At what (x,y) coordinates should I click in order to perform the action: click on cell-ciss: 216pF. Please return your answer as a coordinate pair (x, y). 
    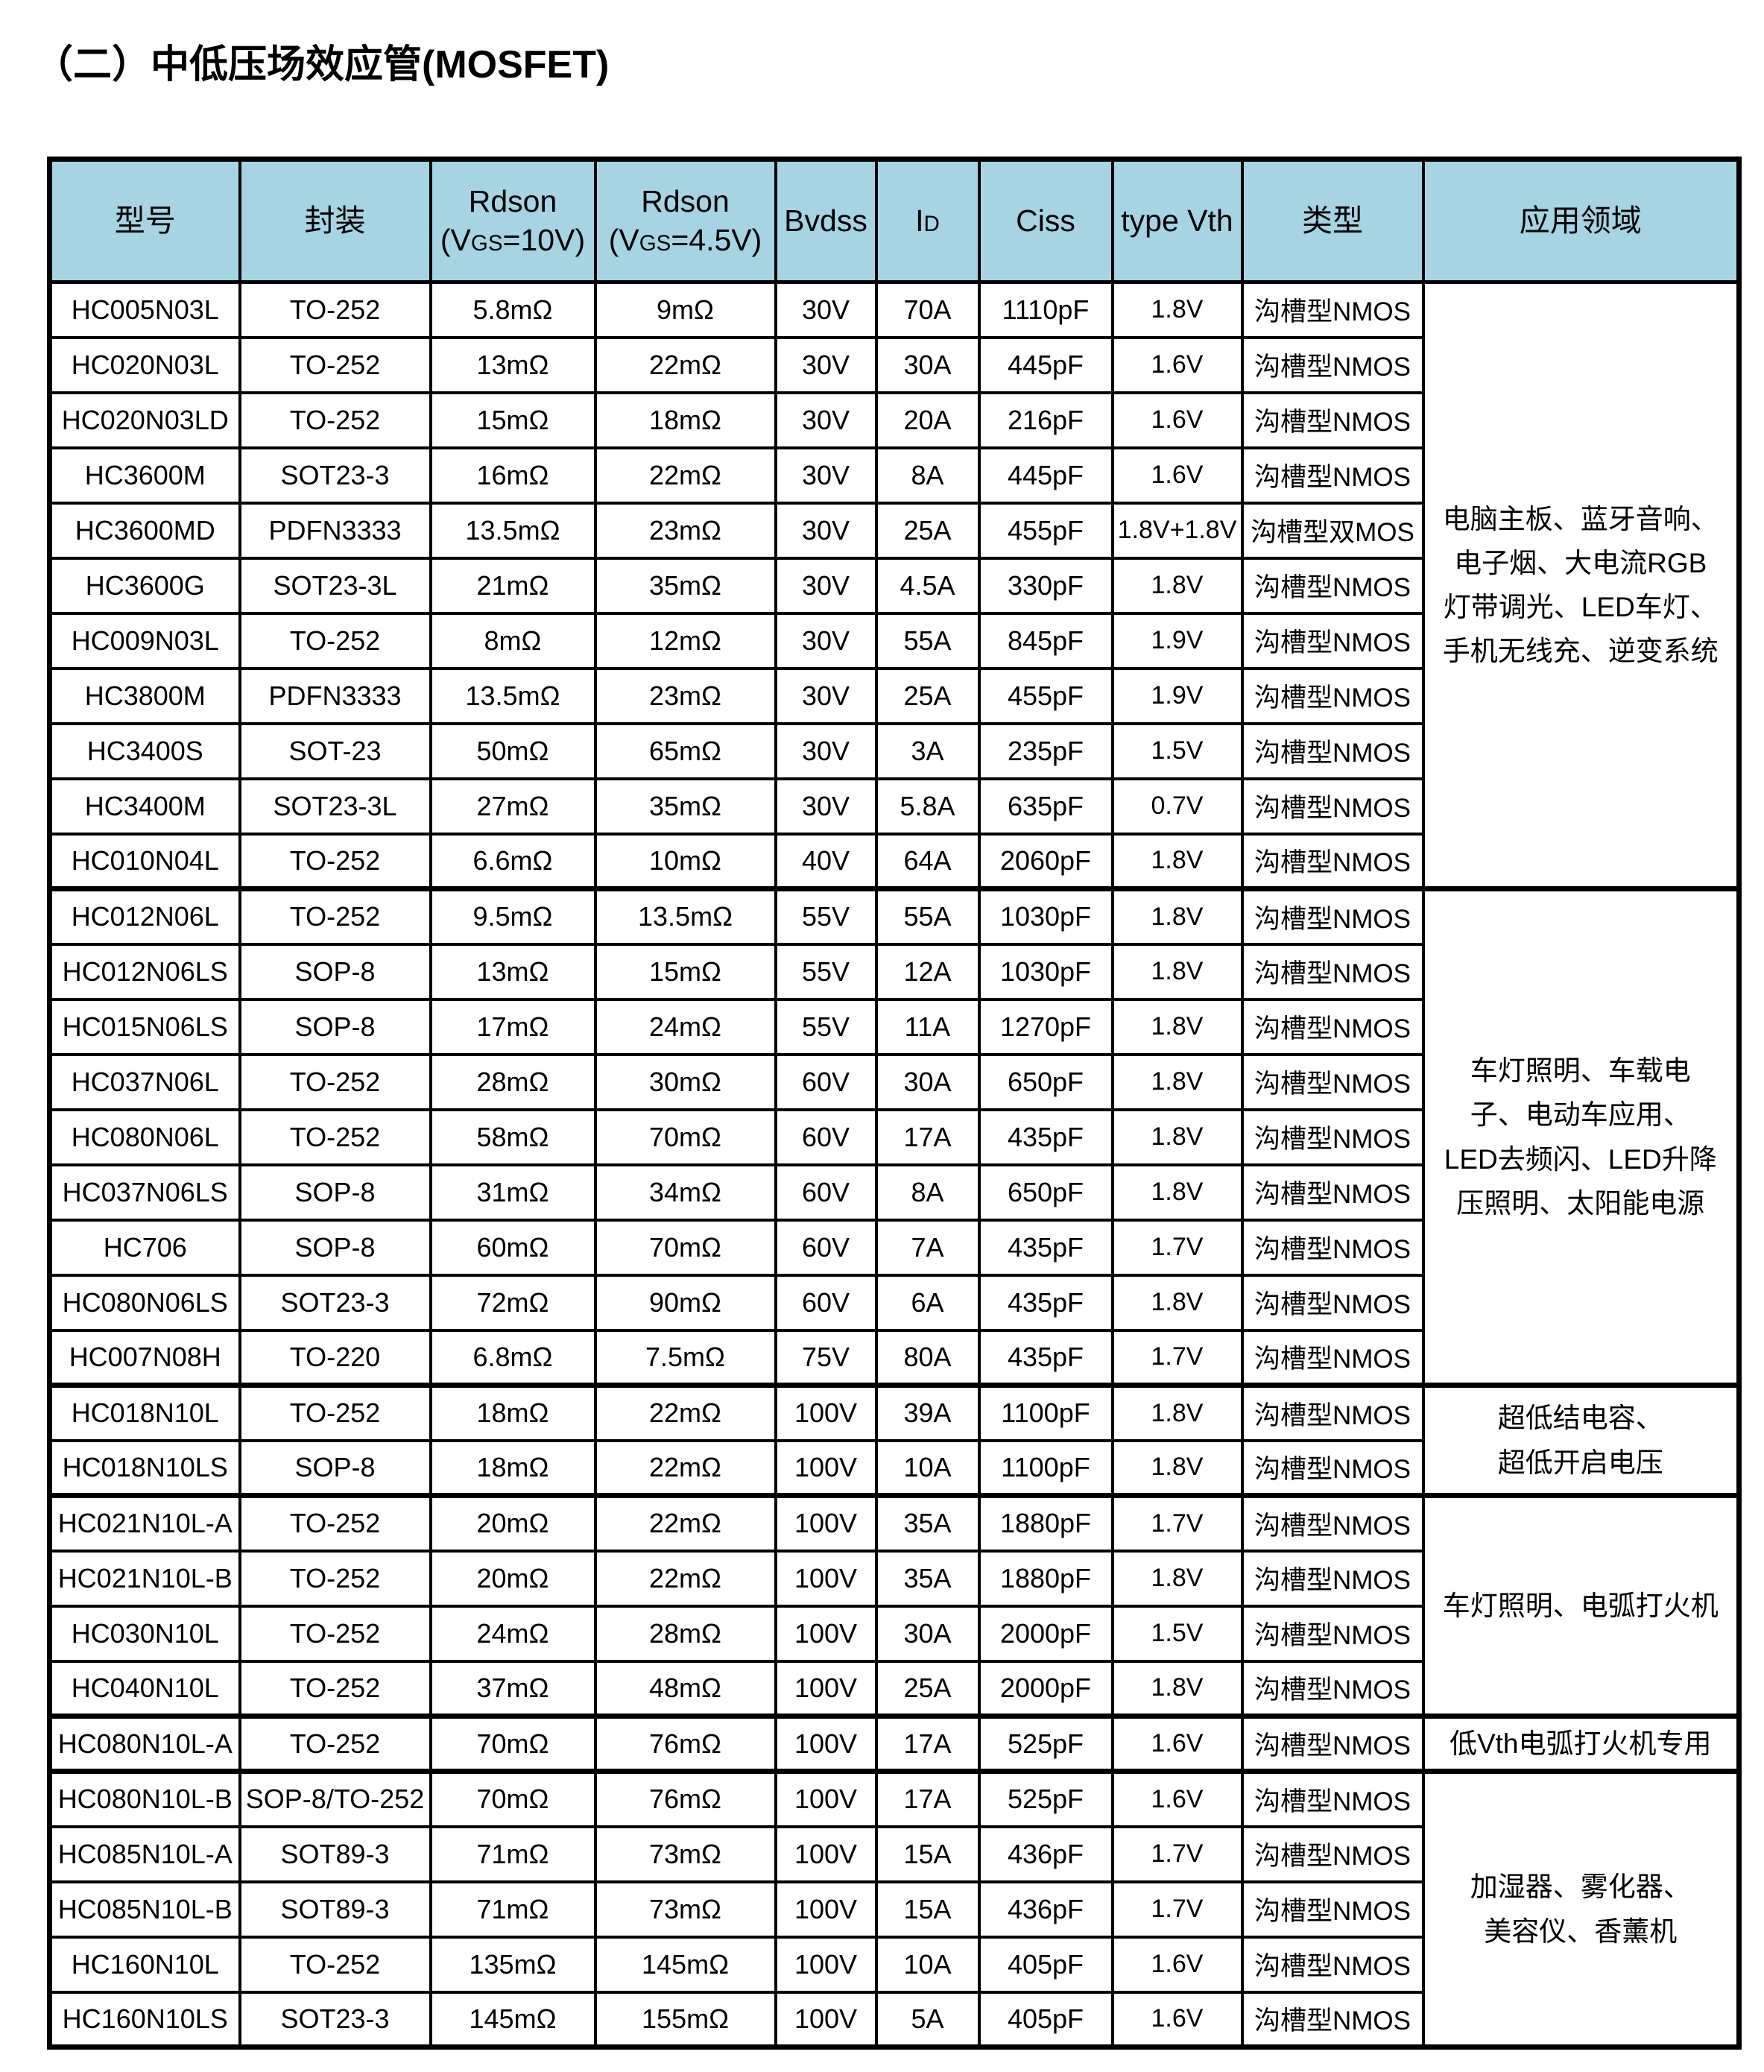
    Looking at the image, I should click on (1045, 420).